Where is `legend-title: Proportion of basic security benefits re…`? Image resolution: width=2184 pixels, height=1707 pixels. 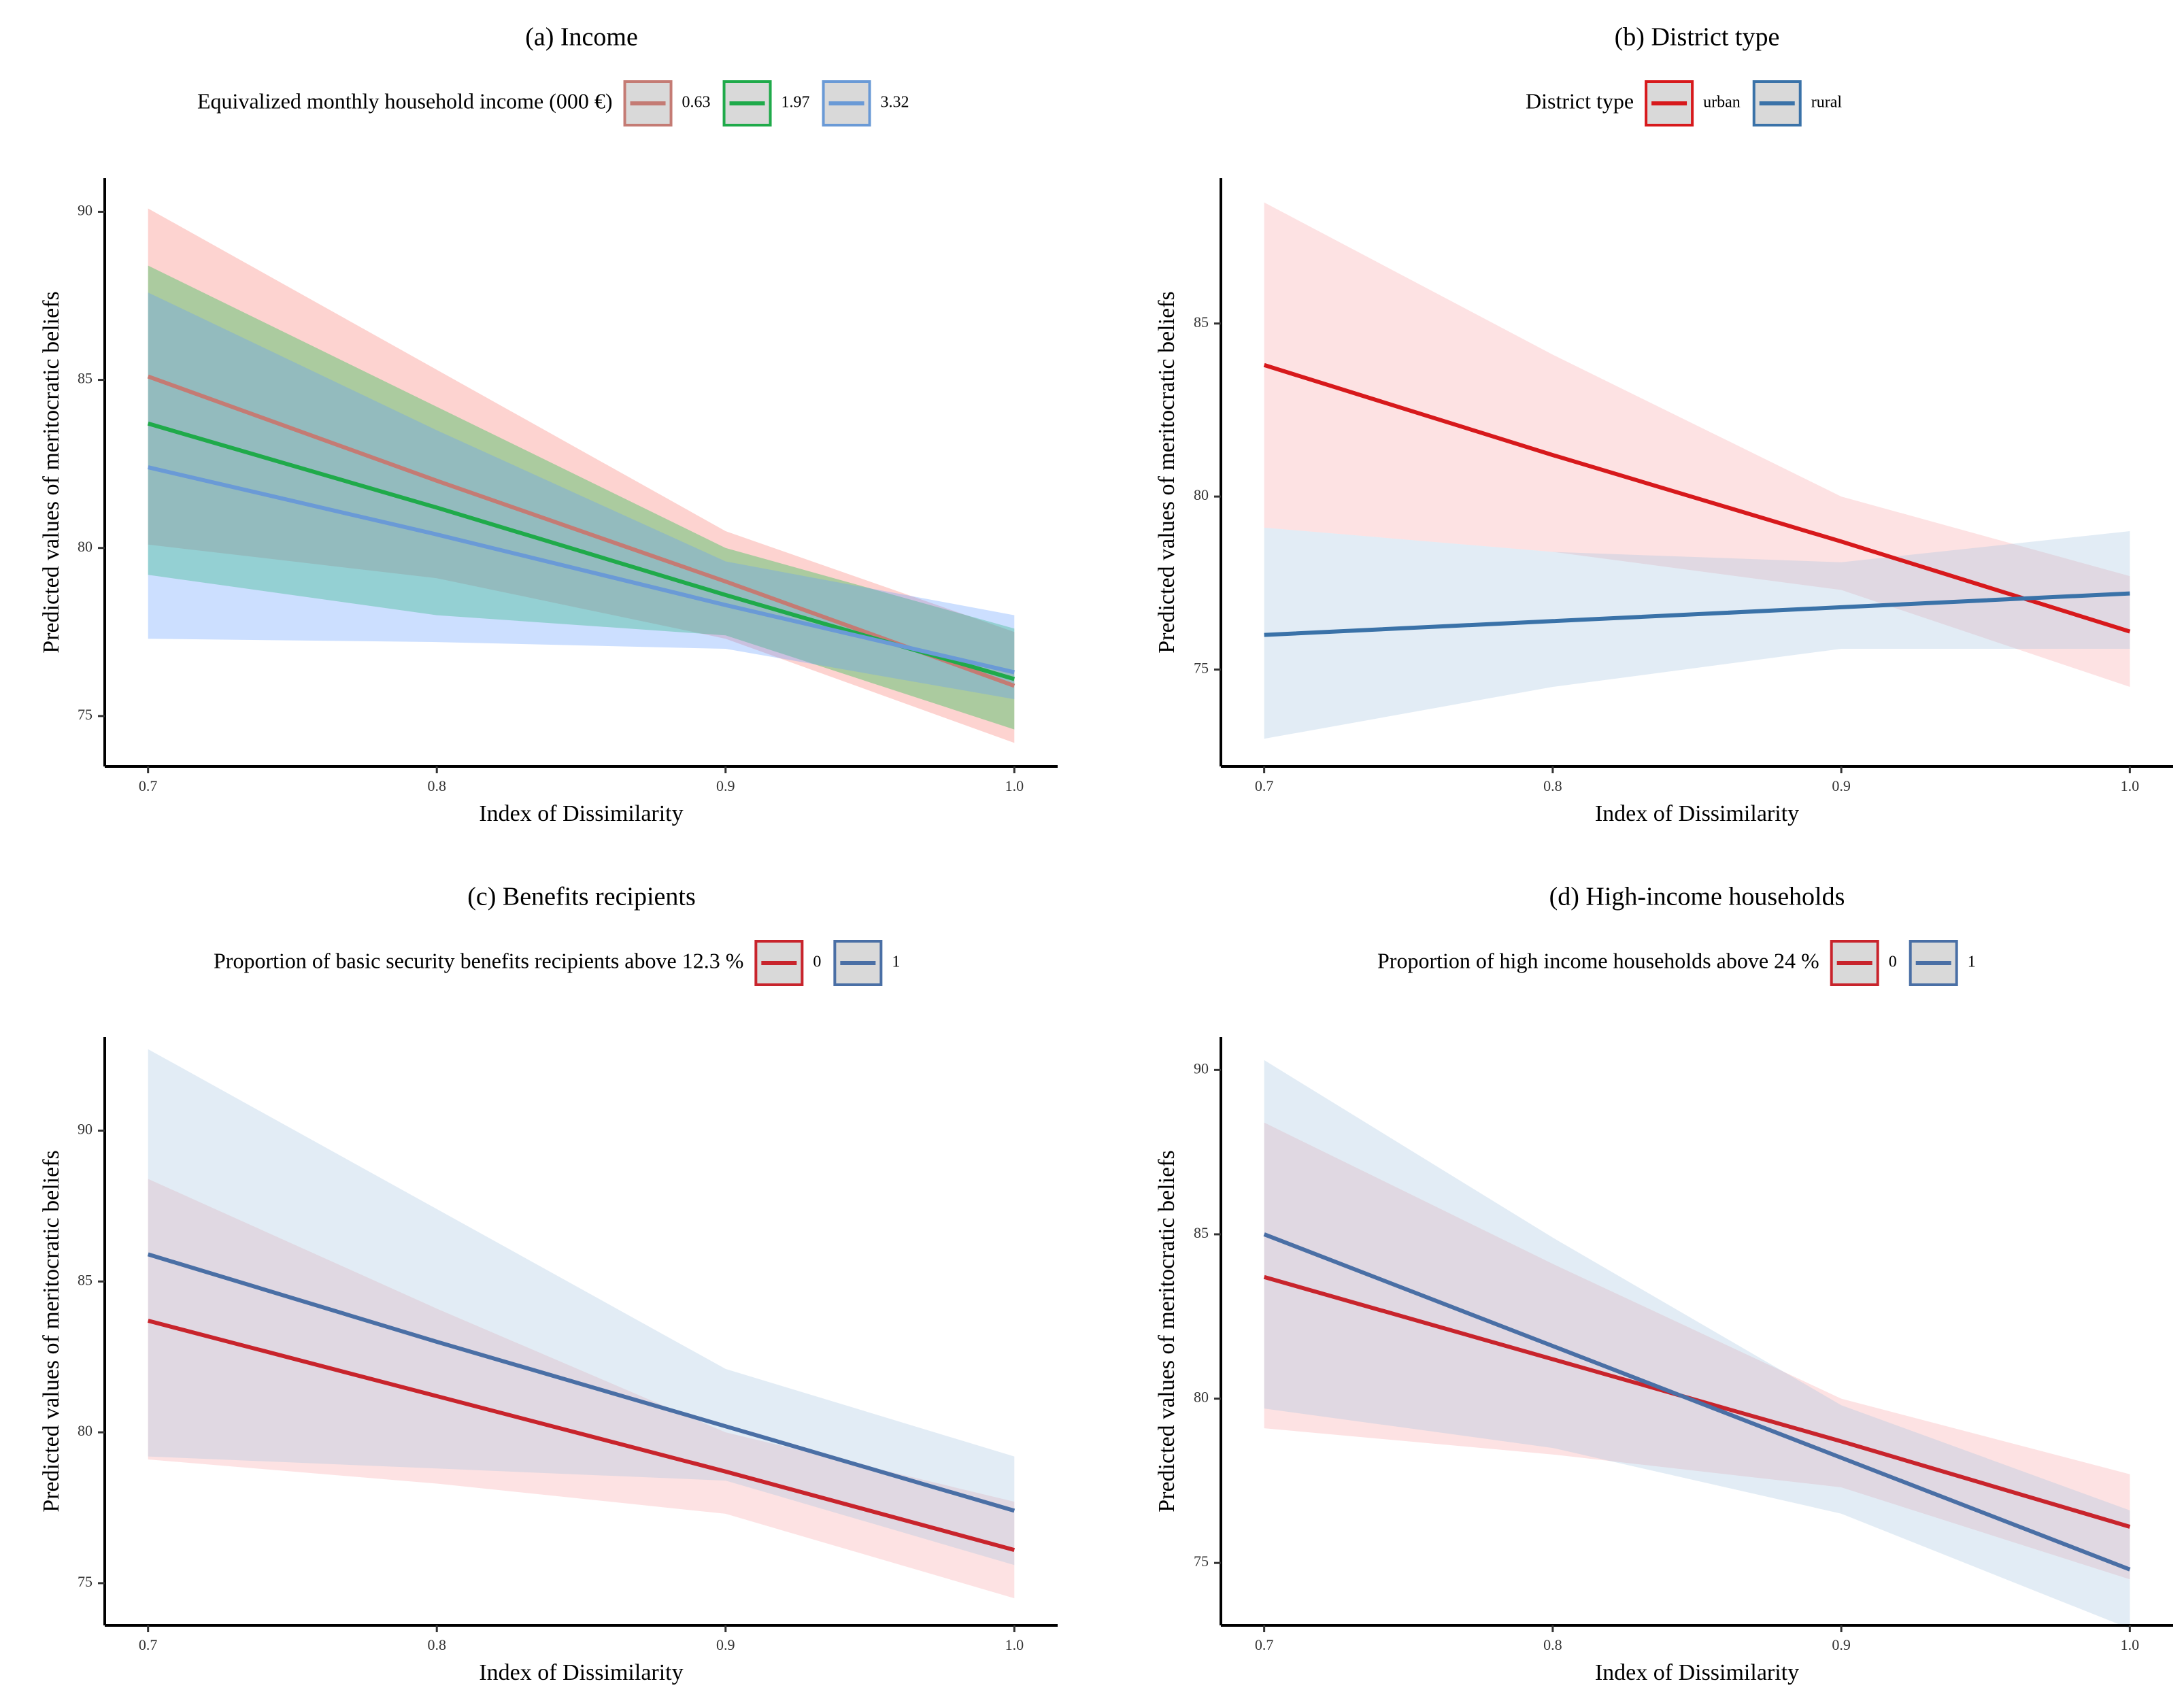 legend-title: Proportion of basic security benefits re… is located at coordinates (479, 960).